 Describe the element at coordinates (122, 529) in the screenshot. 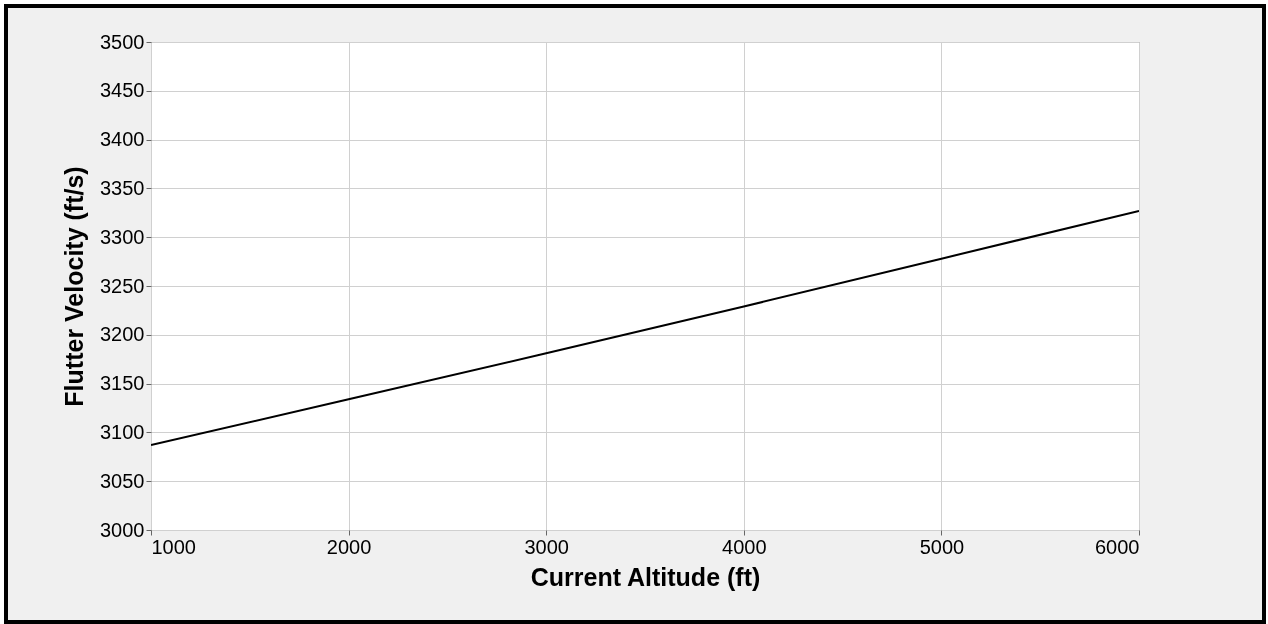

I see `y-tick-label: 3000` at that location.